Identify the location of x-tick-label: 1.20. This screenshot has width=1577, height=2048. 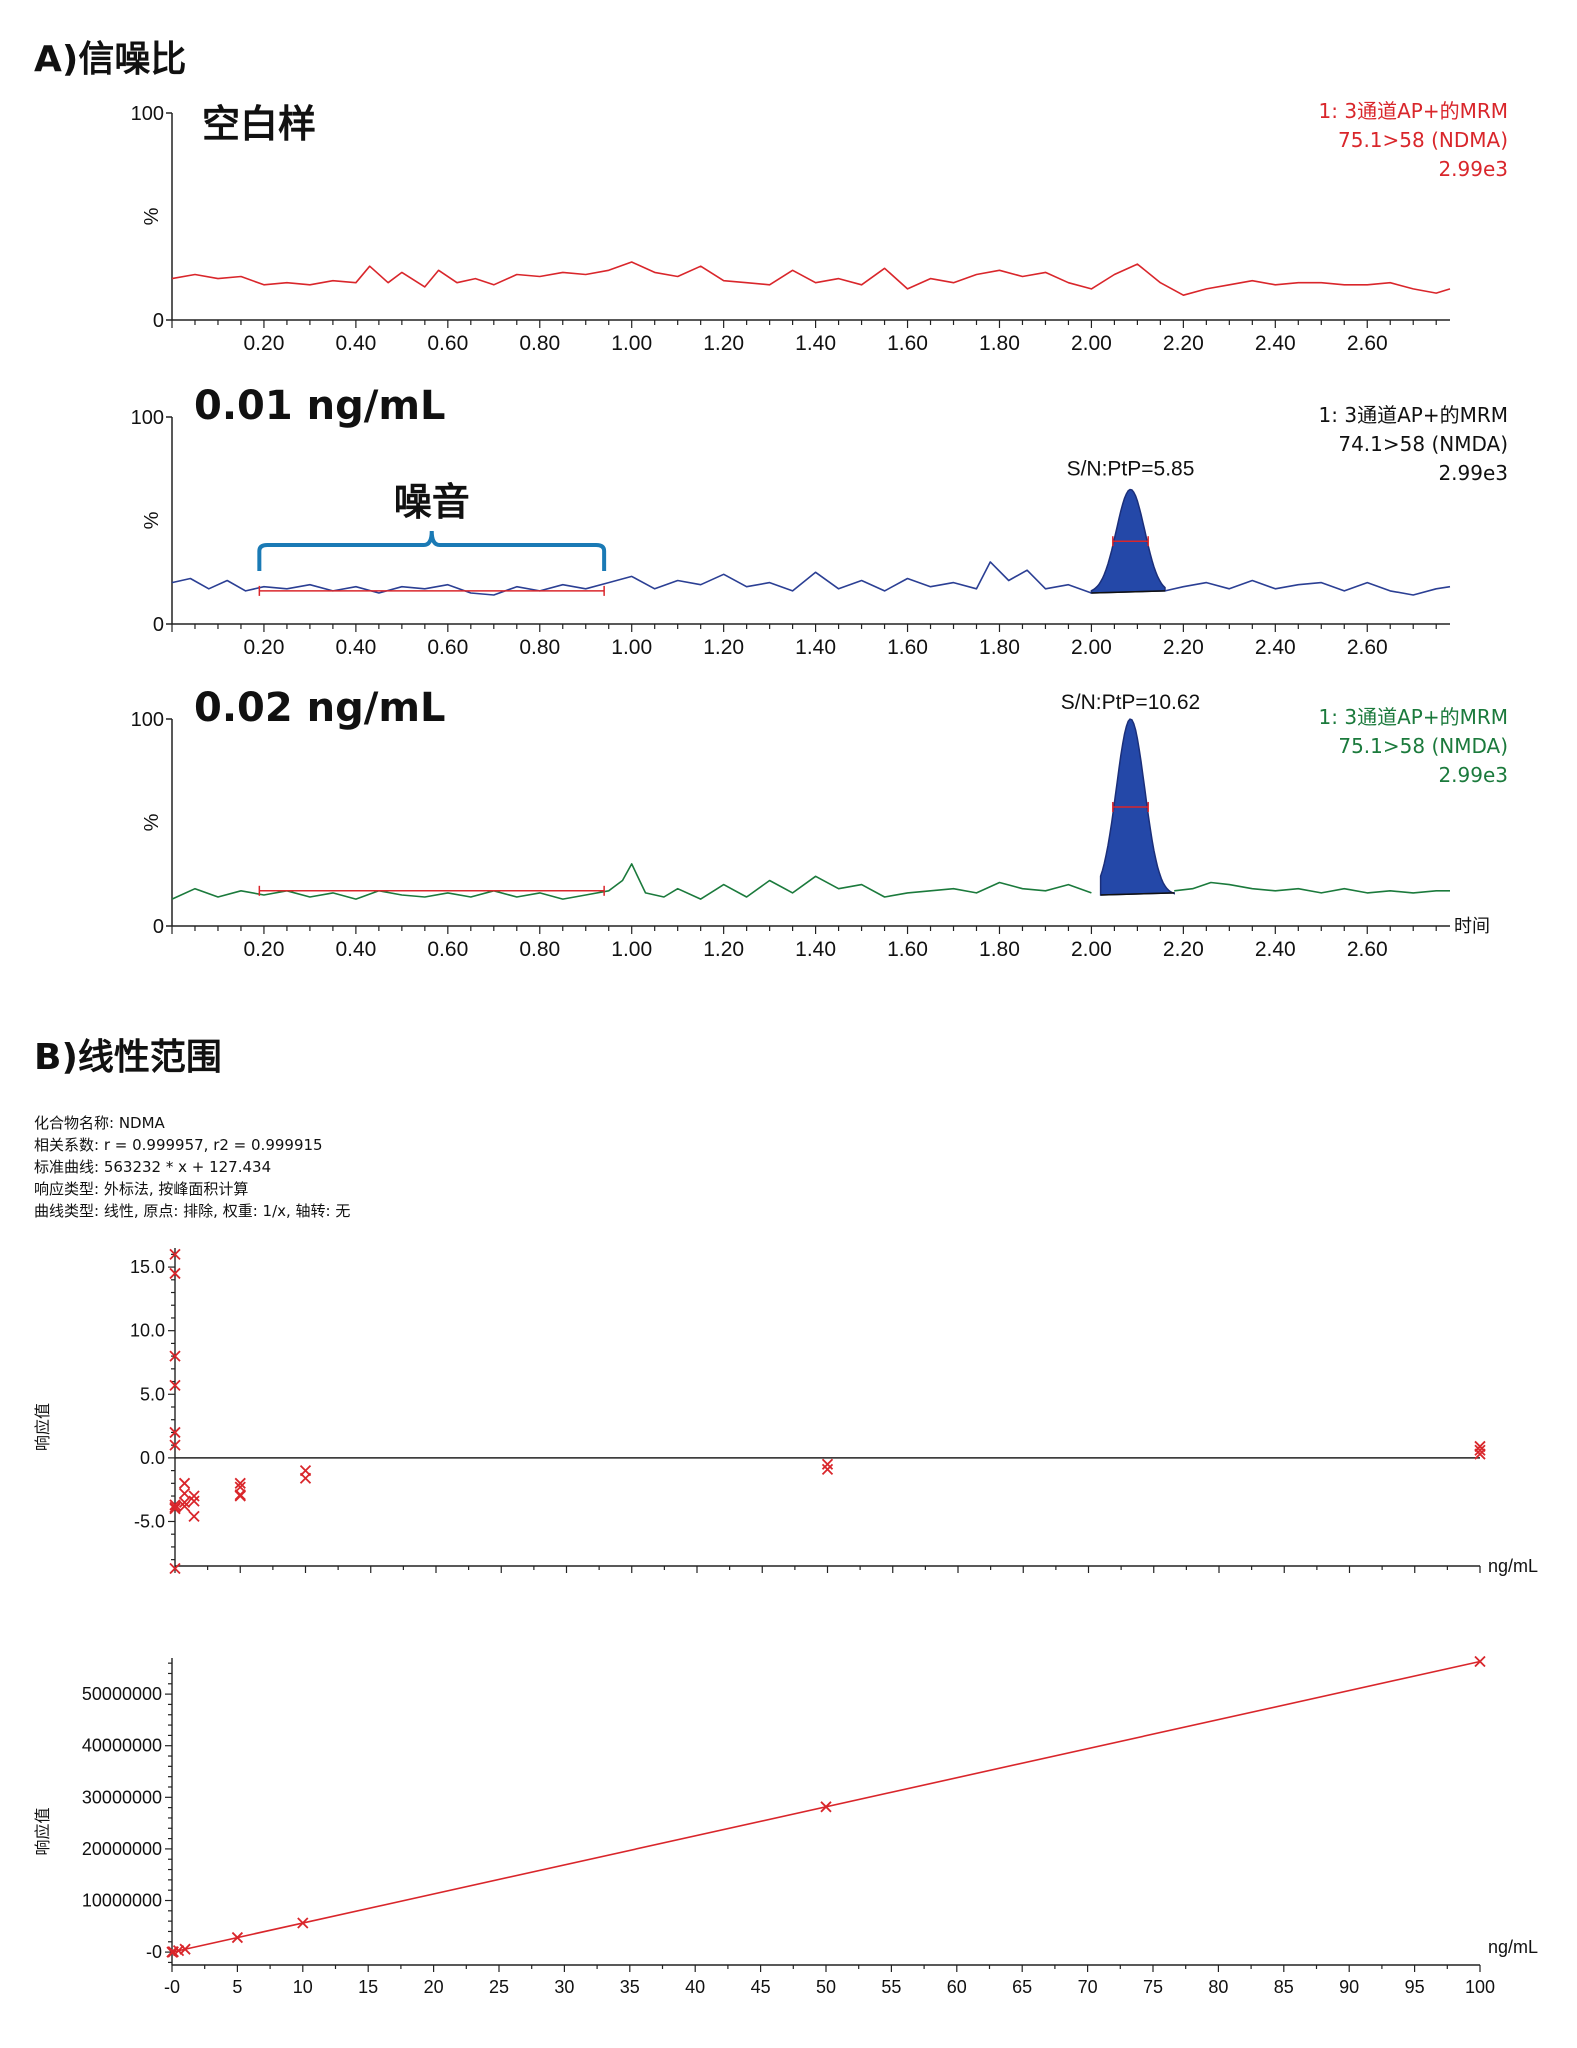
(723, 647).